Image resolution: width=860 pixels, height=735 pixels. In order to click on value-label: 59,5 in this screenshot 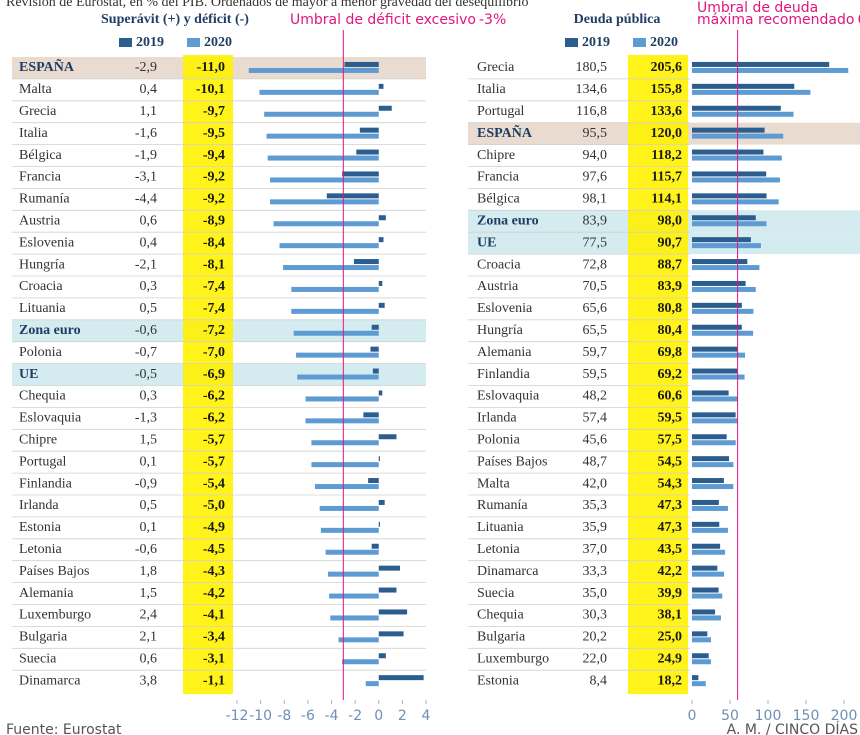, I will do `click(595, 374)`.